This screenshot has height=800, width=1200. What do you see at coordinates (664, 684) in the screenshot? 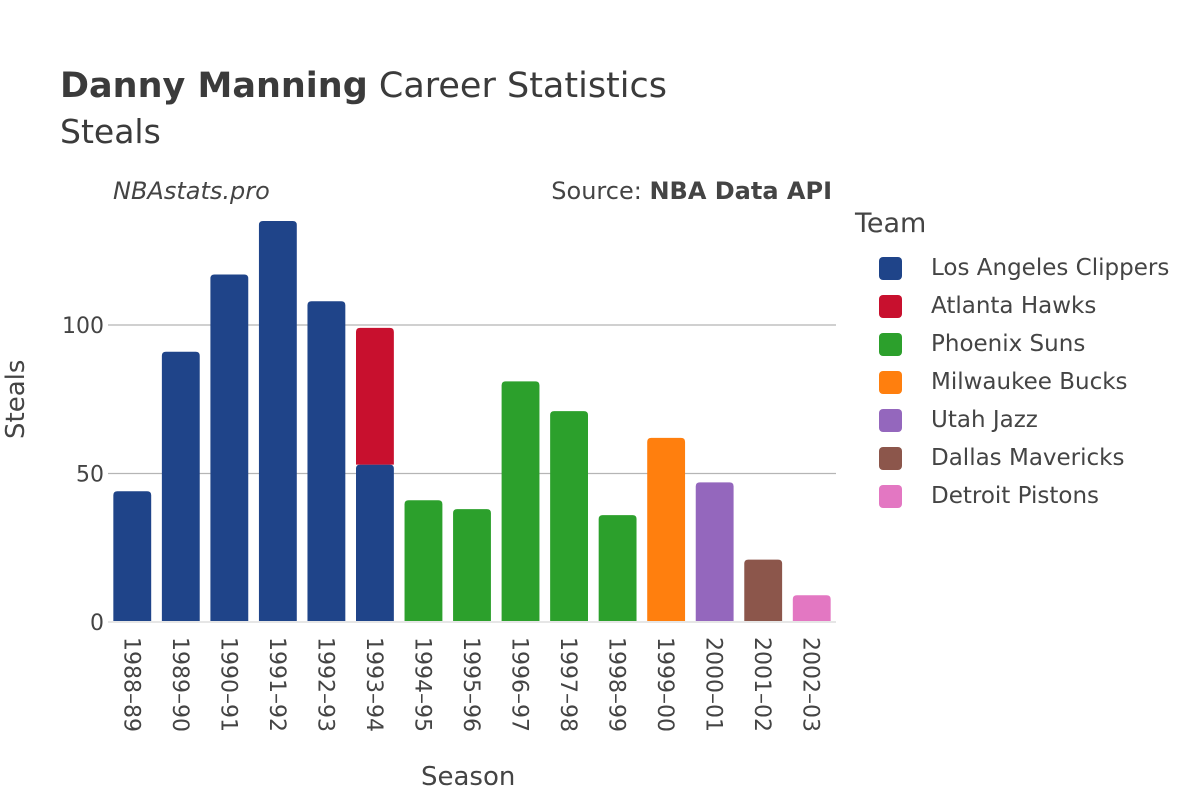
I see `x-tick-label: 1999–00` at bounding box center [664, 684].